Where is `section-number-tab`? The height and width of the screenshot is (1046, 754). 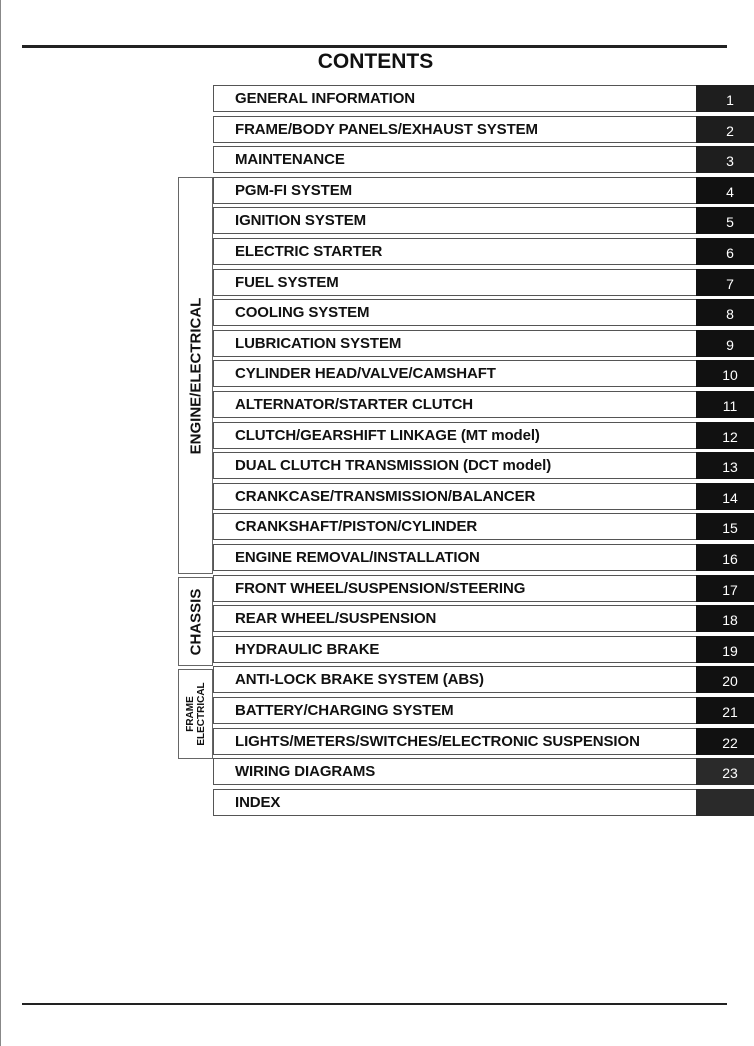 section-number-tab is located at coordinates (725, 802).